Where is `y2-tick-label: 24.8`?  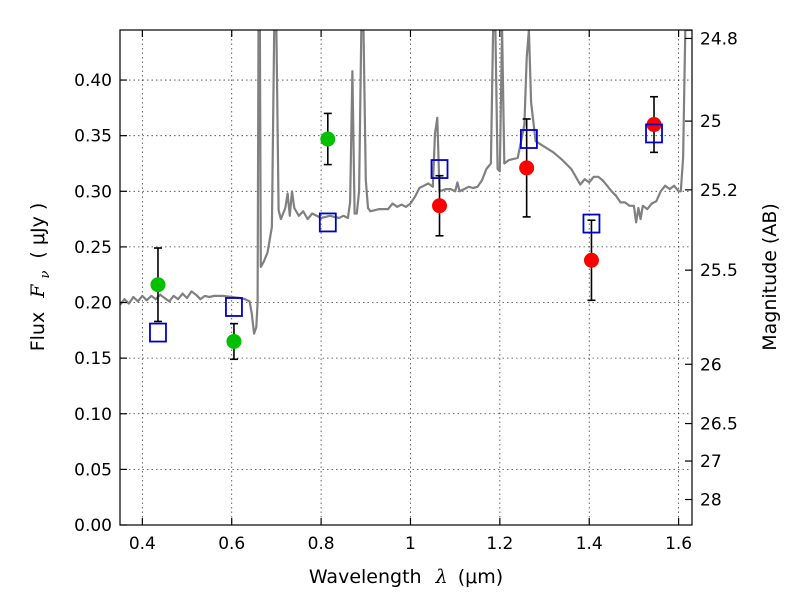 y2-tick-label: 24.8 is located at coordinates (719, 39).